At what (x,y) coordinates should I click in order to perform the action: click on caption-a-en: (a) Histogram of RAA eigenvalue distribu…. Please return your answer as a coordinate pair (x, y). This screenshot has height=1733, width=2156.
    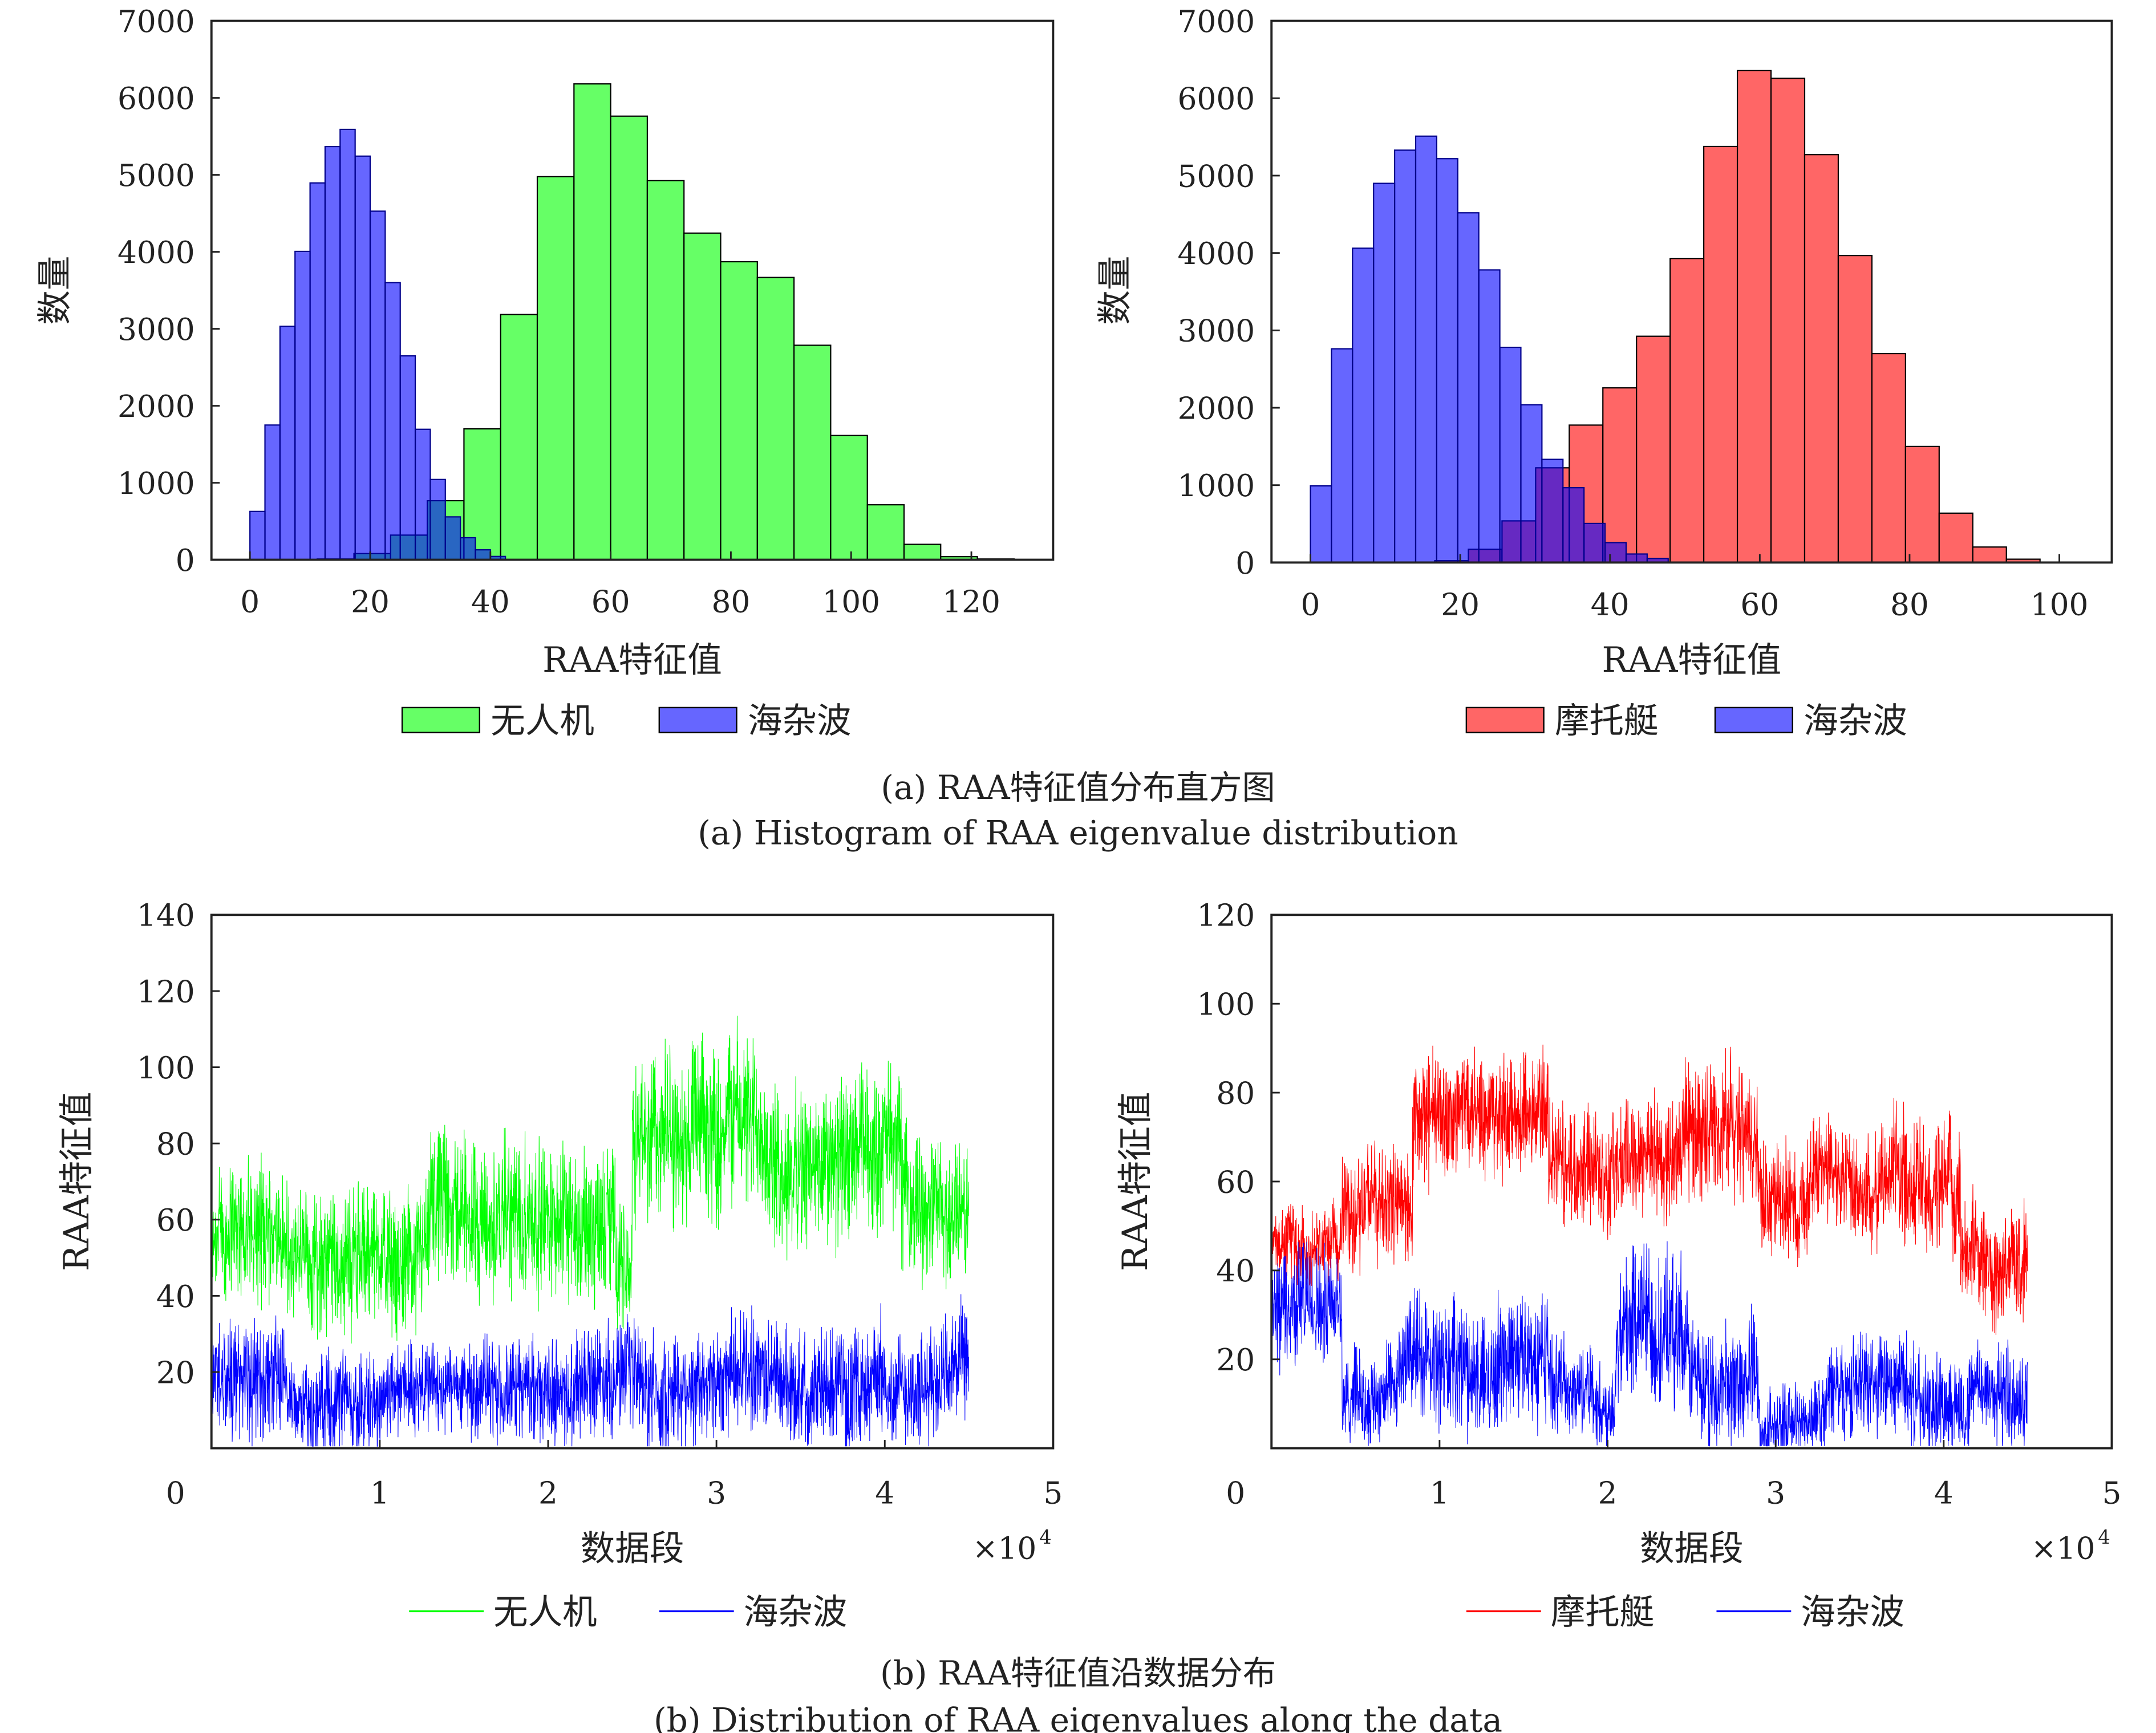
    Looking at the image, I should click on (1078, 833).